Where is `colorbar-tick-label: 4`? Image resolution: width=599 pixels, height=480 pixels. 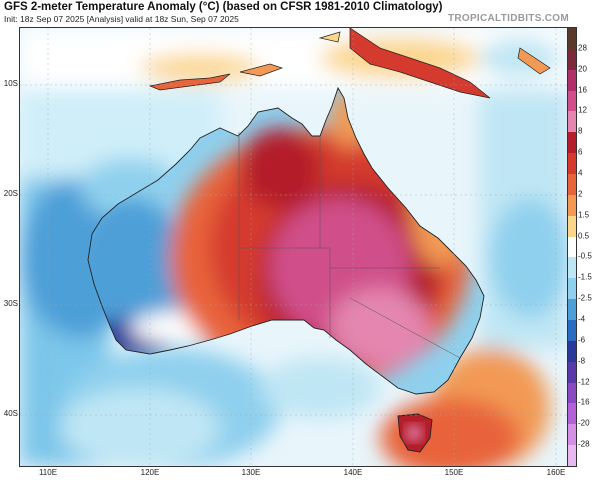 colorbar-tick-label: 4 is located at coordinates (580, 173).